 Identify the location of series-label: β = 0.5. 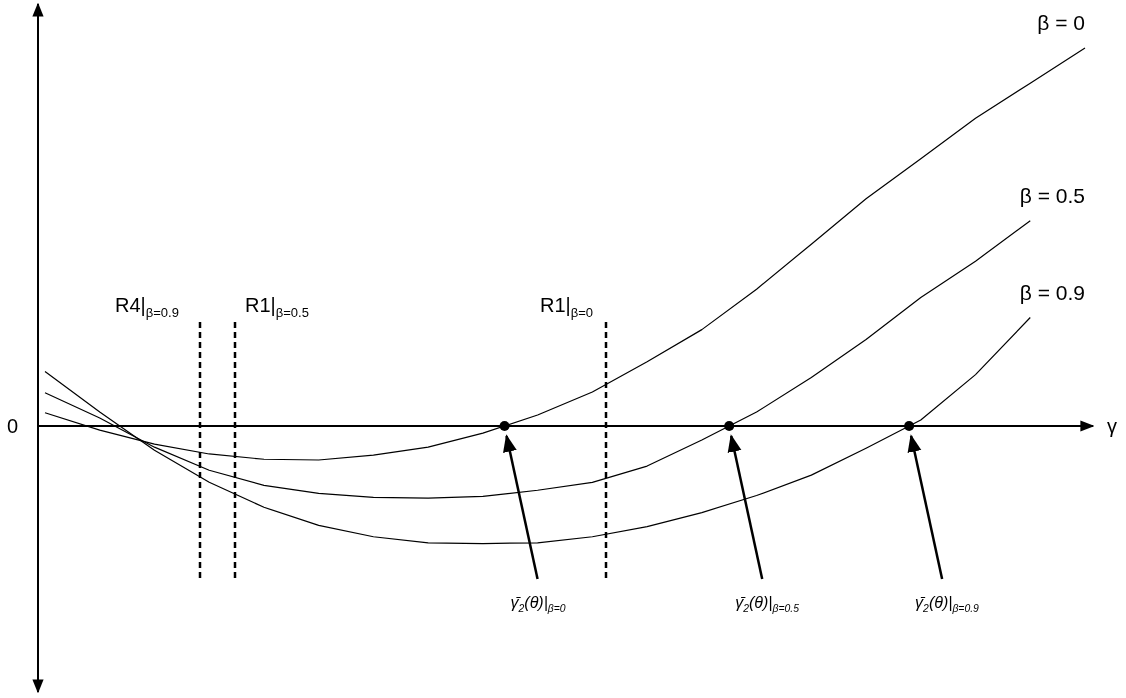
(1052, 195).